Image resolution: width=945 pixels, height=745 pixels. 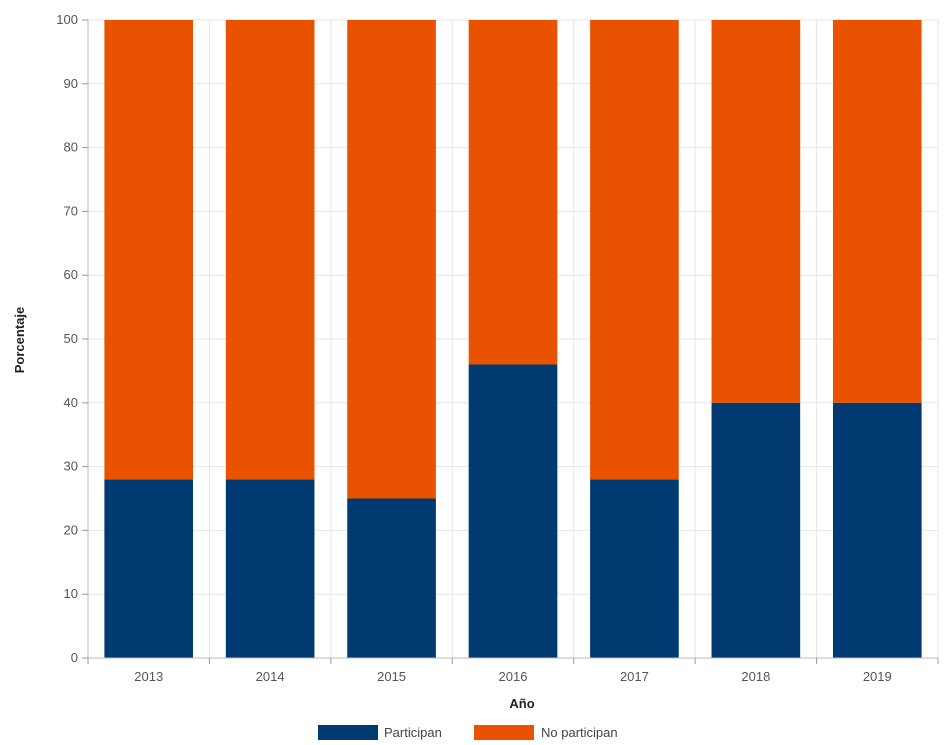 What do you see at coordinates (755, 676) in the screenshot?
I see `x-tick-label: 2018` at bounding box center [755, 676].